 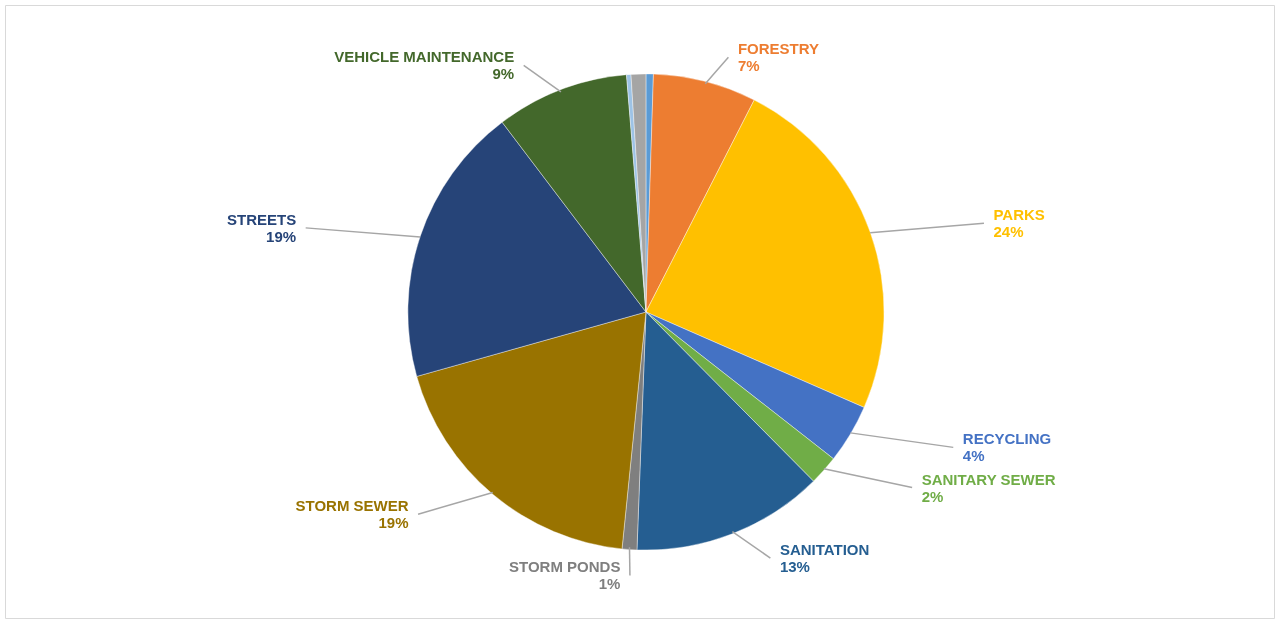 What do you see at coordinates (261, 219) in the screenshot?
I see `slice-label: STREETS` at bounding box center [261, 219].